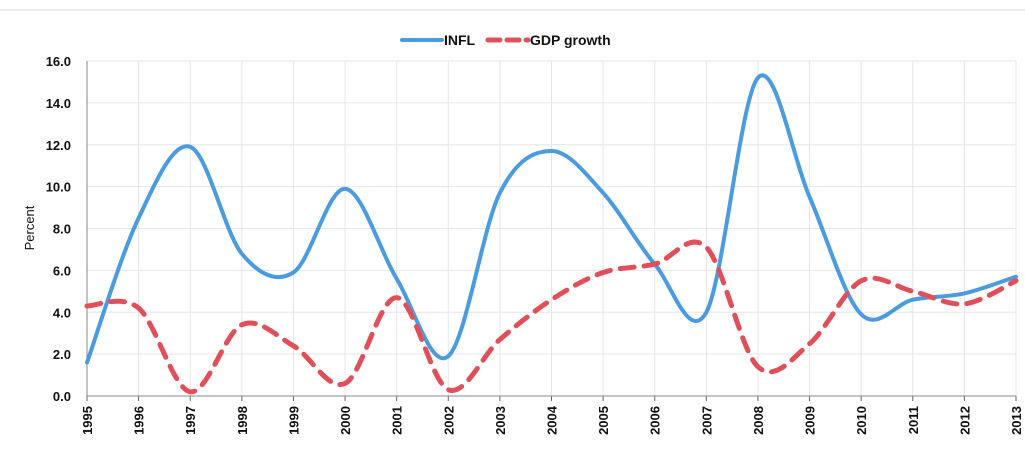  What do you see at coordinates (58, 61) in the screenshot?
I see `y-tick-label: 16.0` at bounding box center [58, 61].